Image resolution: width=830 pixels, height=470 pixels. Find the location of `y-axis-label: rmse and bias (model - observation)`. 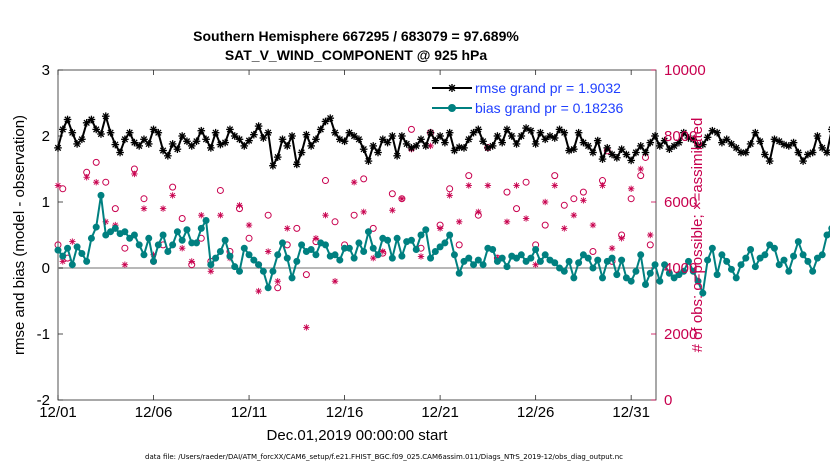

y-axis-label: rmse and bias (model - observation) is located at coordinates (19, 235).